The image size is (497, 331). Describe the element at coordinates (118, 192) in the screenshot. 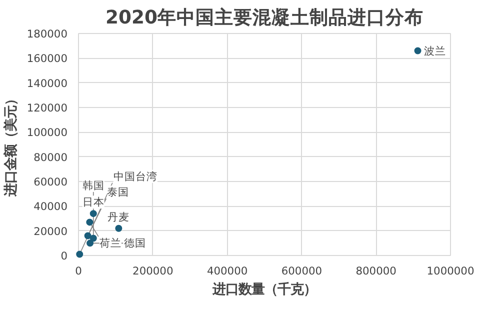

I see `annotation: 泰国` at that location.